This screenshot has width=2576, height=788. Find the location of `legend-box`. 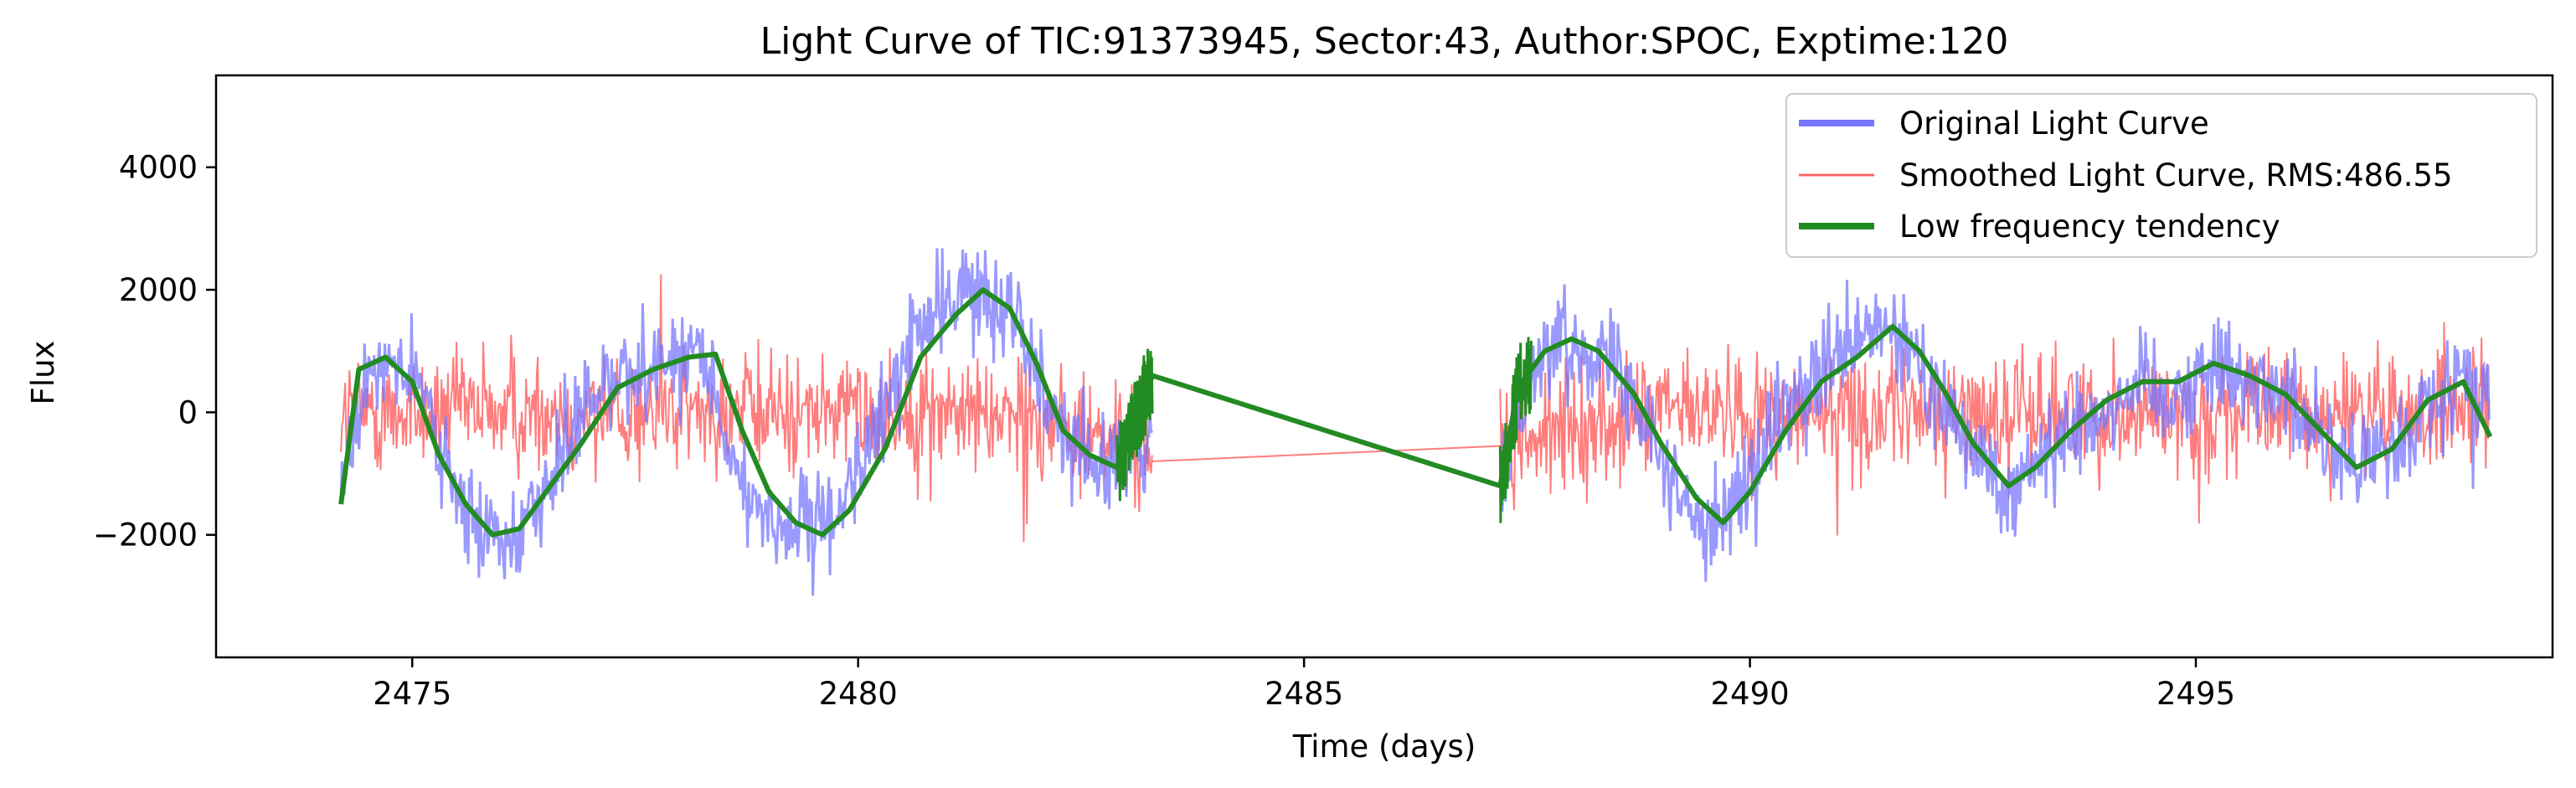

legend-box is located at coordinates (2161, 175).